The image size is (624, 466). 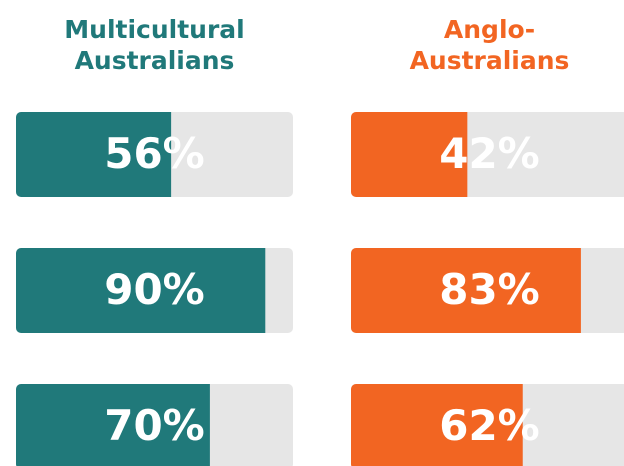 I want to click on value-label: 42%, so click(x=489, y=153).